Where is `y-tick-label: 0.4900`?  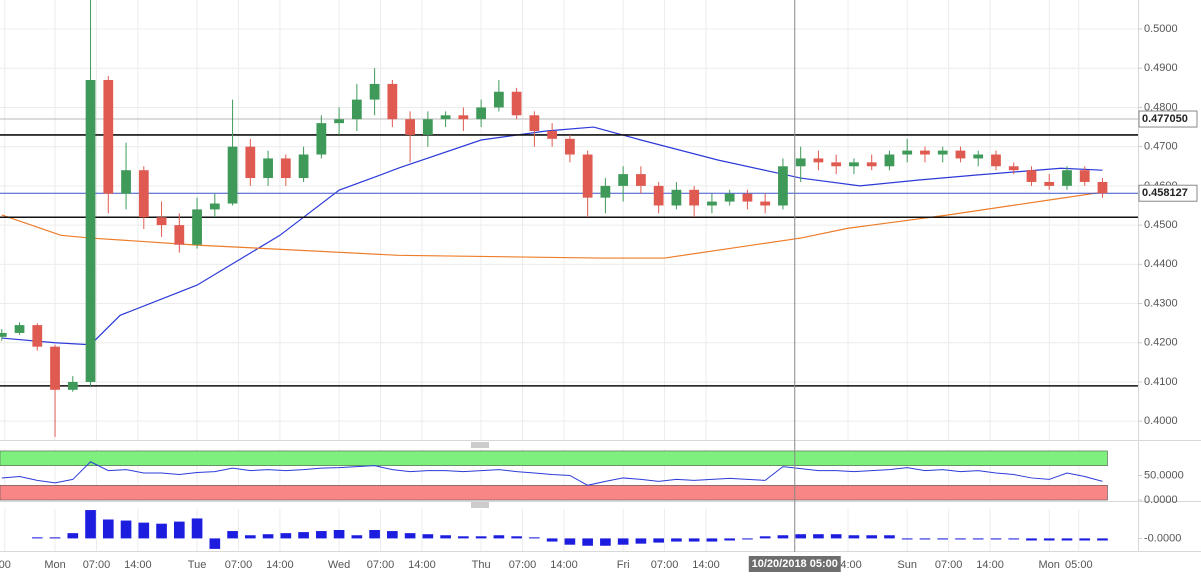
y-tick-label: 0.4900 is located at coordinates (1161, 68).